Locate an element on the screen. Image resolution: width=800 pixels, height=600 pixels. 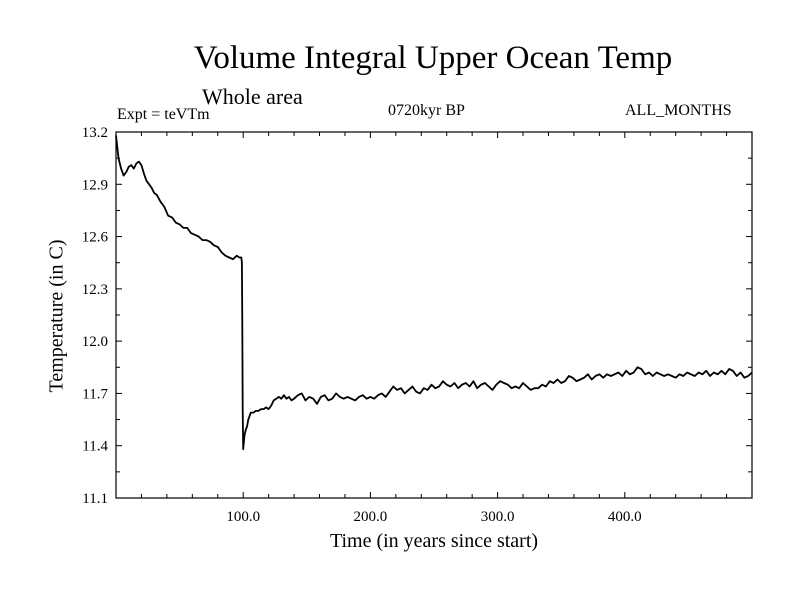
x-tick-label: 400.0 is located at coordinates (625, 517).